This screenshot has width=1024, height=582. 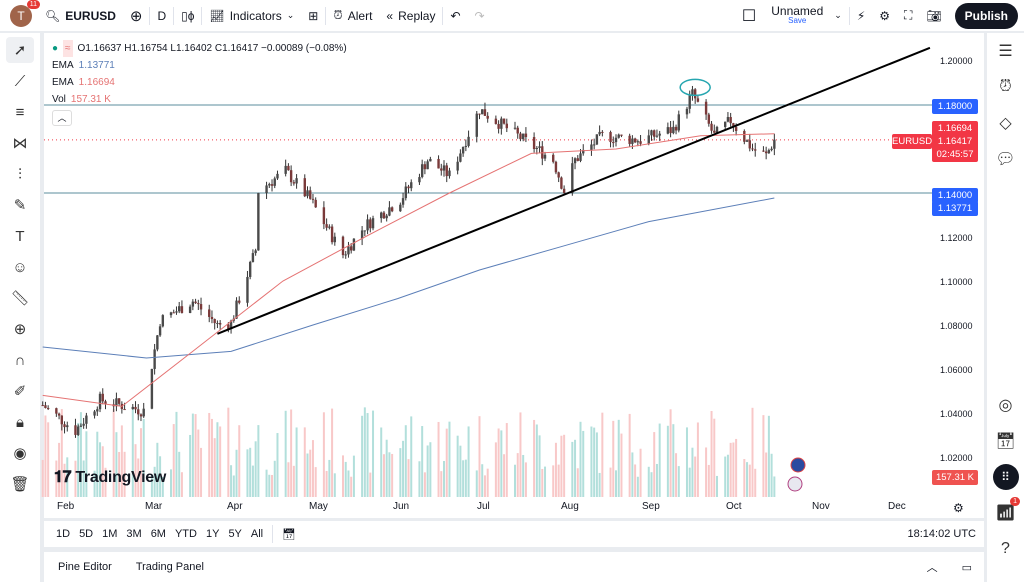 What do you see at coordinates (480, 15) in the screenshot?
I see `redo-button: ↷` at bounding box center [480, 15].